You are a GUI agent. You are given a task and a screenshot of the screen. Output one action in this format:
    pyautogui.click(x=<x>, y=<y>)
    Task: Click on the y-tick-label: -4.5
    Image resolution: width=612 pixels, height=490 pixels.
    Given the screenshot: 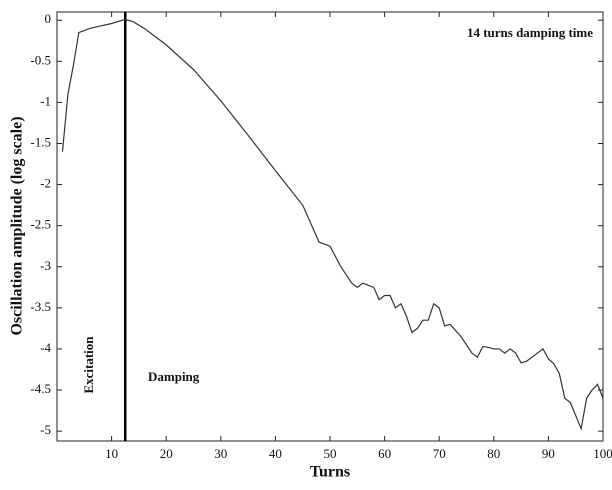 What is the action you would take?
    pyautogui.click(x=40, y=388)
    